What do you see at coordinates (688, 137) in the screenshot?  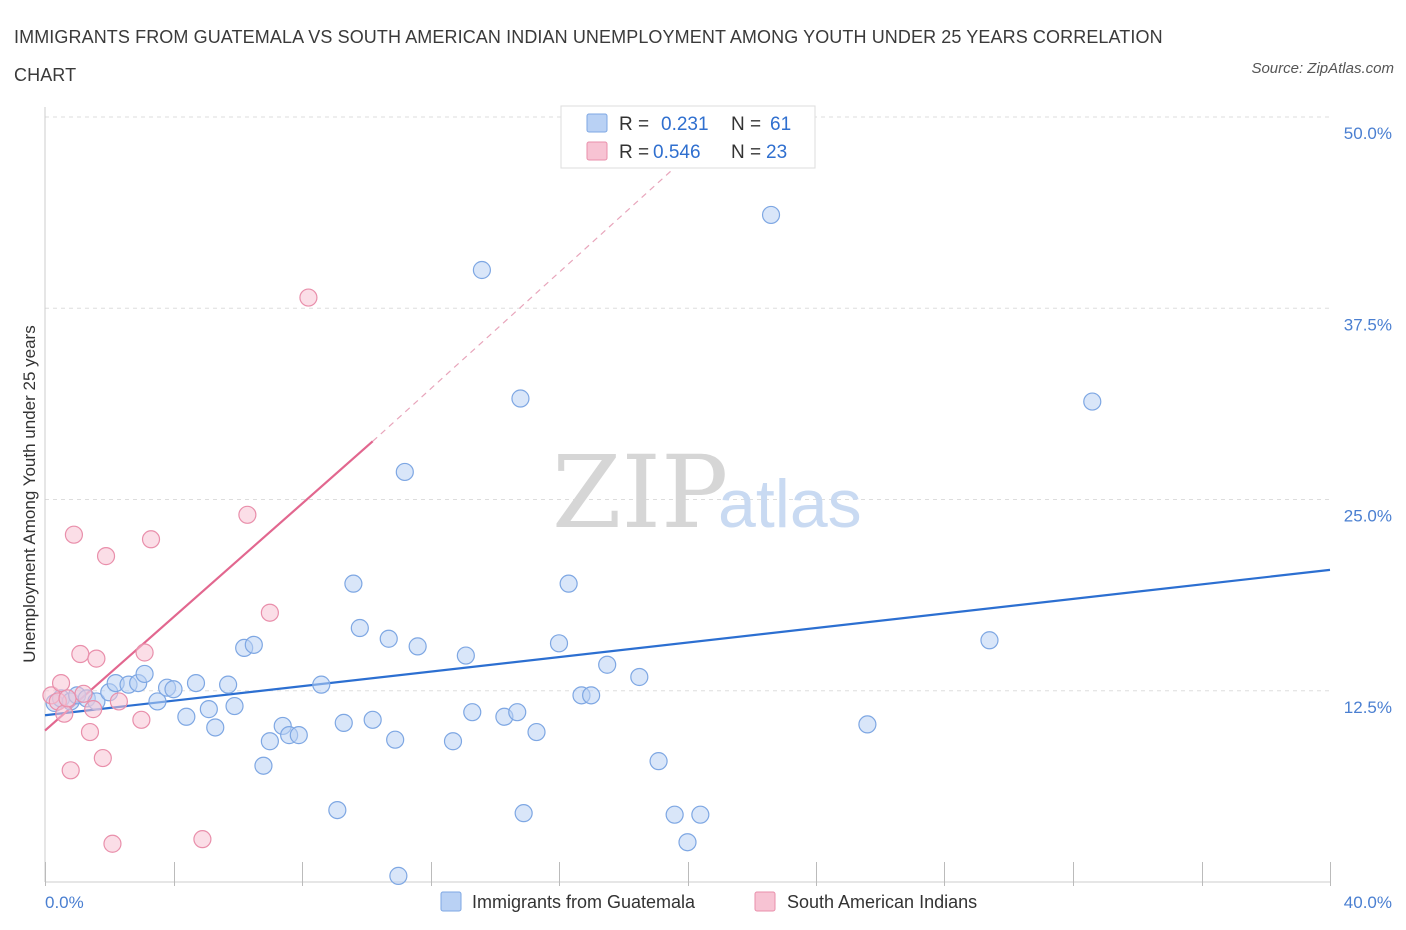 I see `correlation-legend: R = 0.231 N = 61 R = 0.546 N = 23` at bounding box center [688, 137].